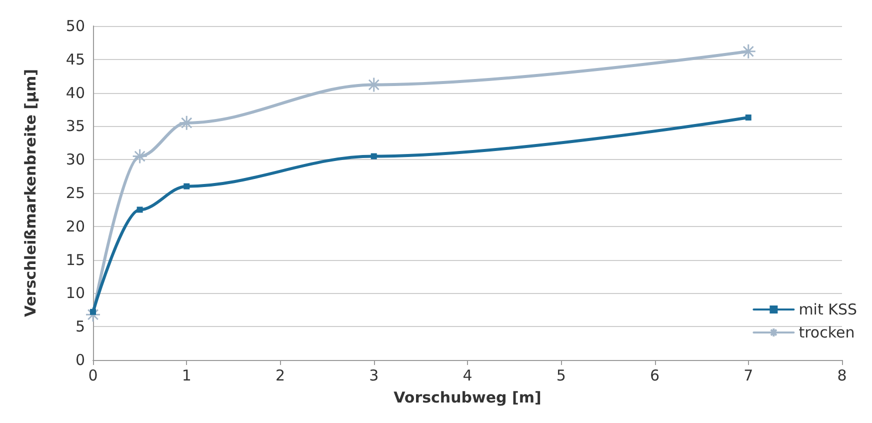 This screenshot has width=872, height=423. What do you see at coordinates (468, 397) in the screenshot?
I see `x-axis-title: Vorschubweg [m]` at bounding box center [468, 397].